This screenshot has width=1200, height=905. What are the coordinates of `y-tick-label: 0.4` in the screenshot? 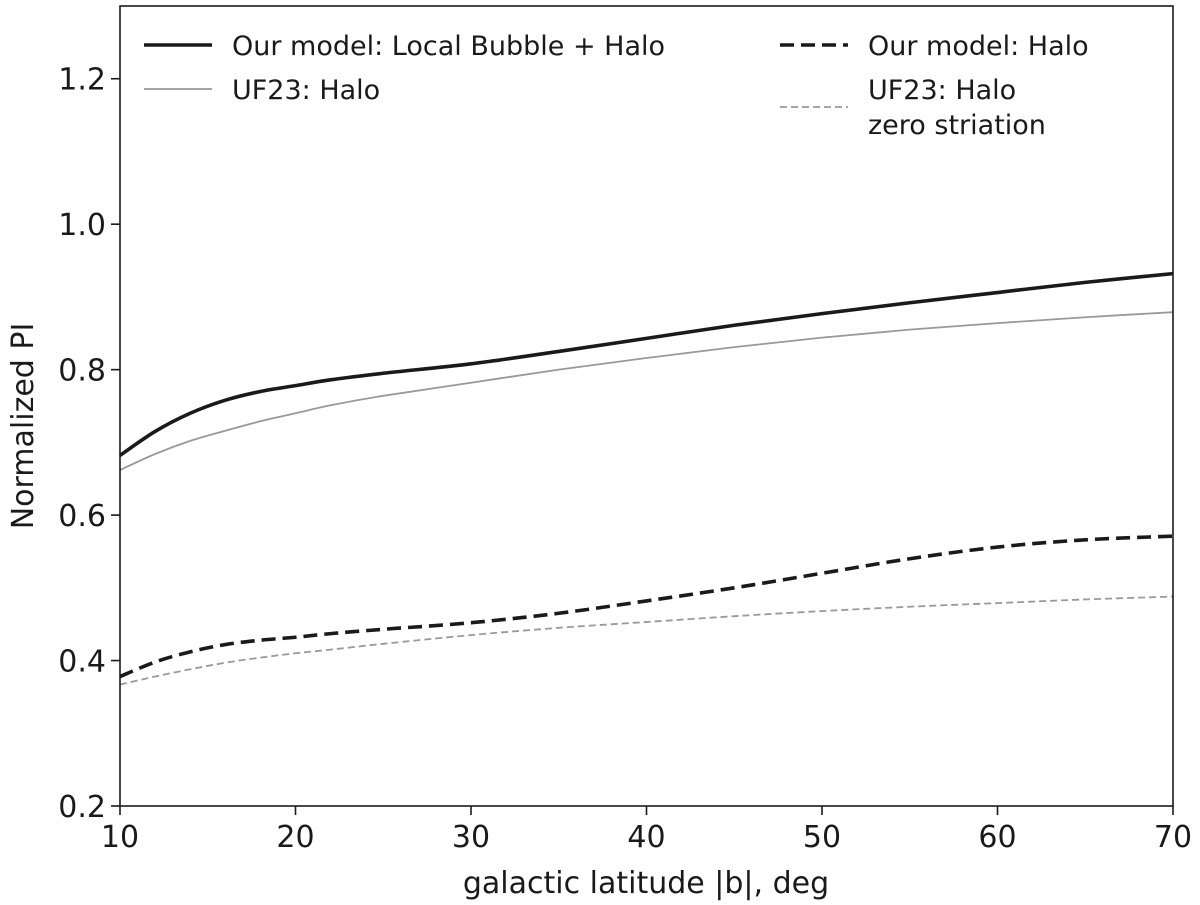 It's located at (82, 662).